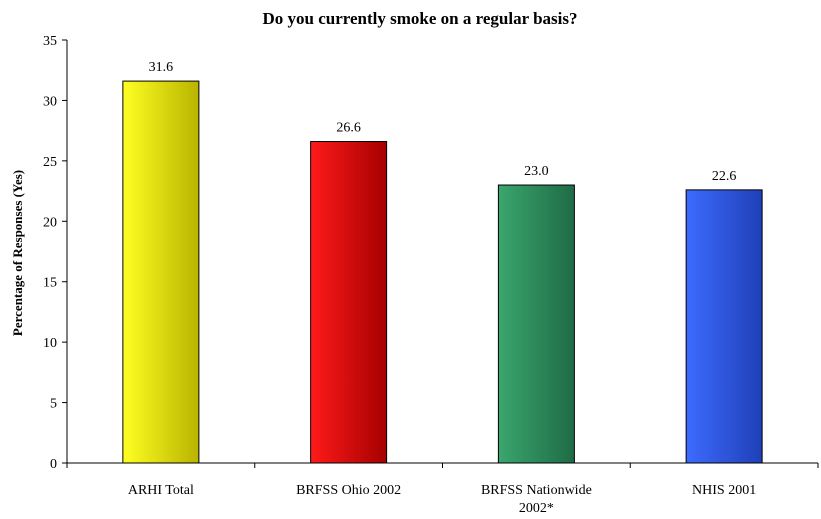  What do you see at coordinates (348, 128) in the screenshot?
I see `data-label: 26.6` at bounding box center [348, 128].